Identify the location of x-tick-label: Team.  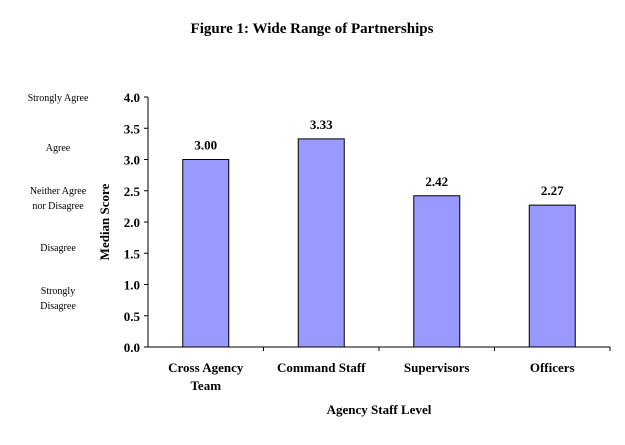
(205, 385).